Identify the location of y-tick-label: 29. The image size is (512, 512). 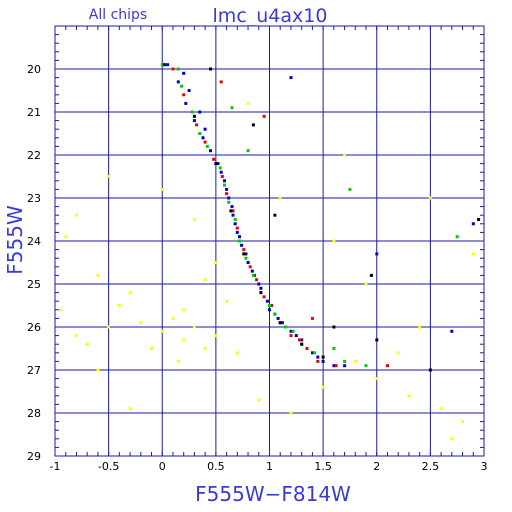
(34, 456).